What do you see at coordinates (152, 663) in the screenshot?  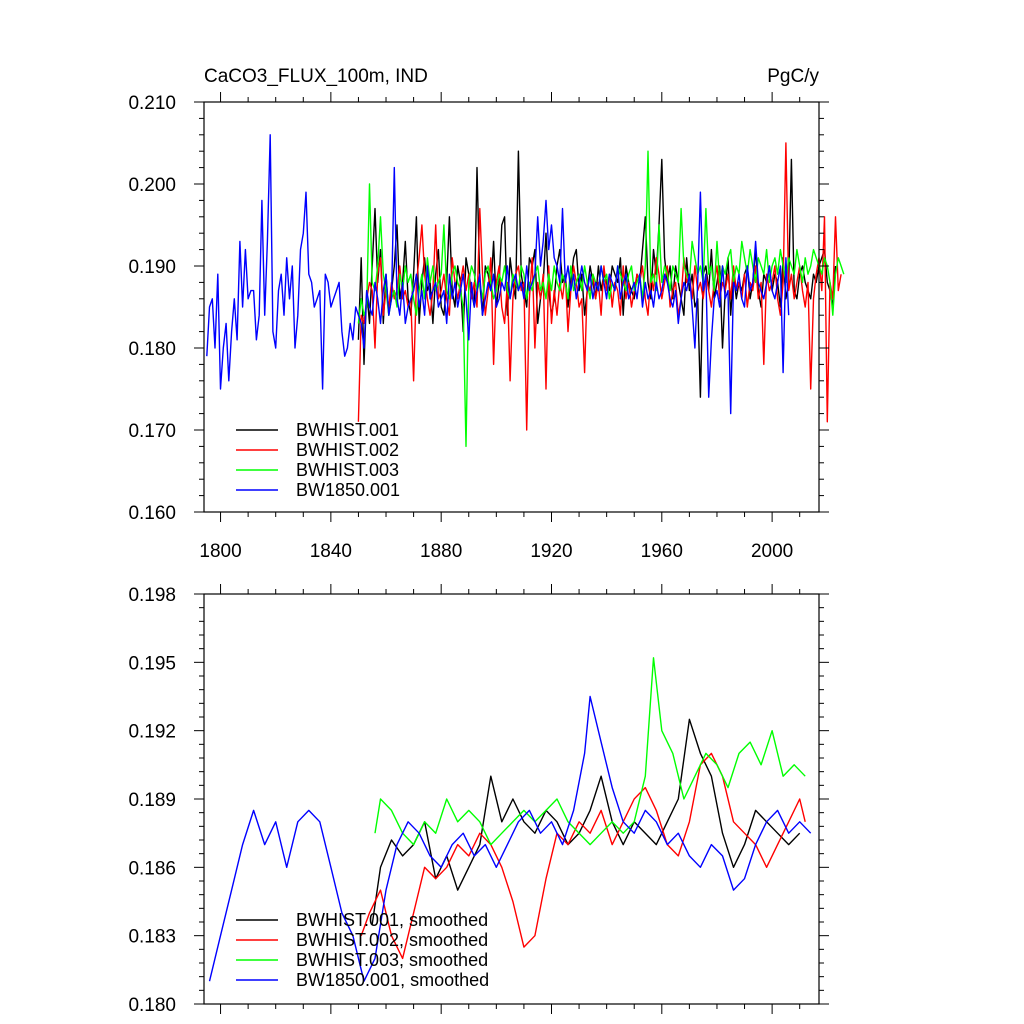 I see `bottom-ytick-label: 0.195` at bounding box center [152, 663].